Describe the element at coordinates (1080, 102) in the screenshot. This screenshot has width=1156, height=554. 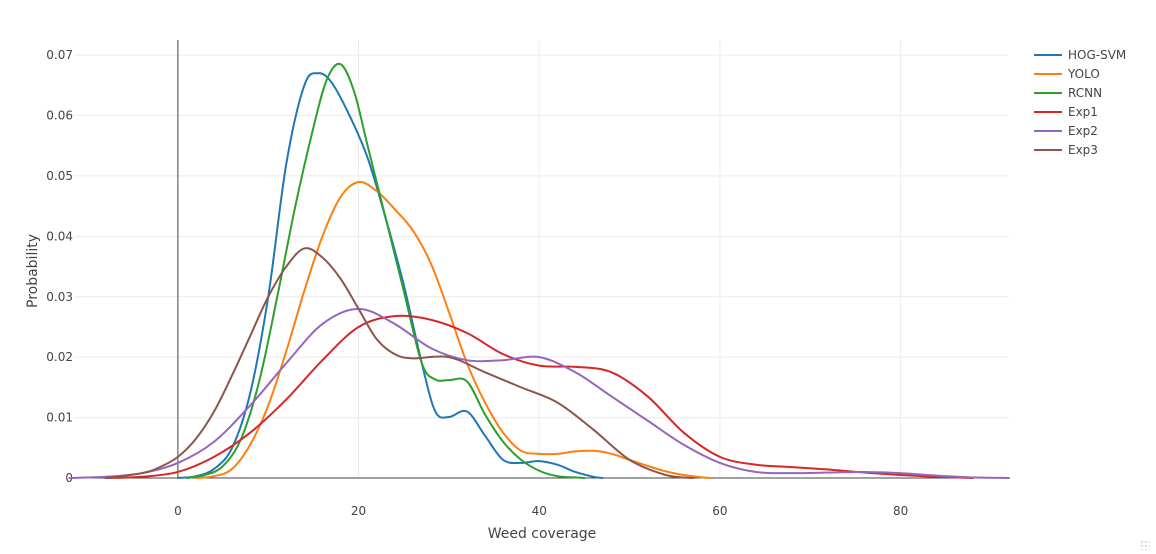
I see `legend: HOG-SVM YOLO RCNN Exp1 Exp2 Exp3` at that location.